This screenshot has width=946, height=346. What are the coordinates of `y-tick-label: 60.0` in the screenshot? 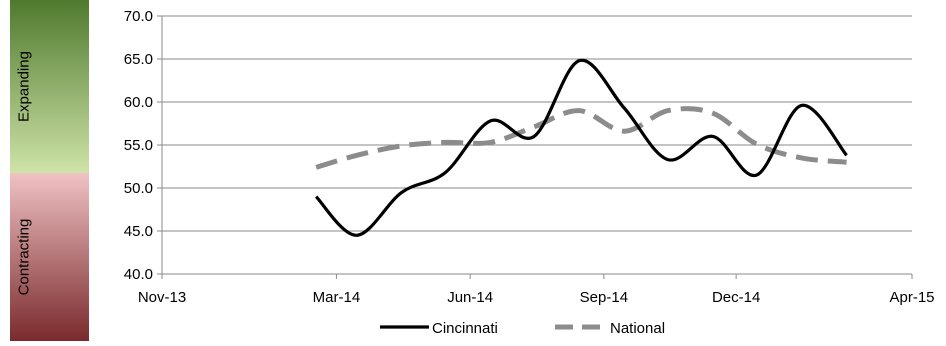 It's located at (138, 102).